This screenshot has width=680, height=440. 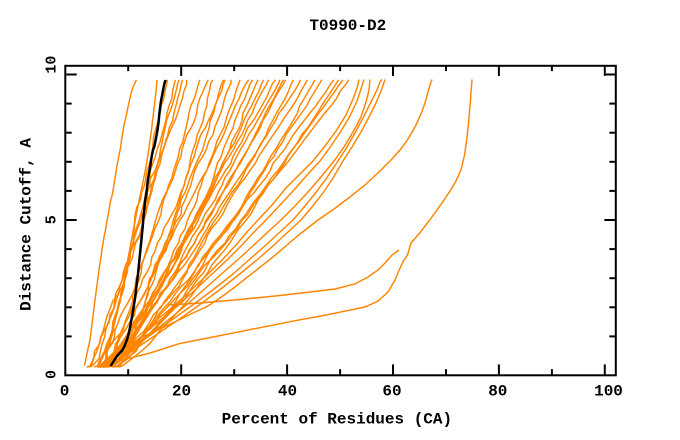 I want to click on svg-text: Distance Cutoff, A, so click(x=27, y=224).